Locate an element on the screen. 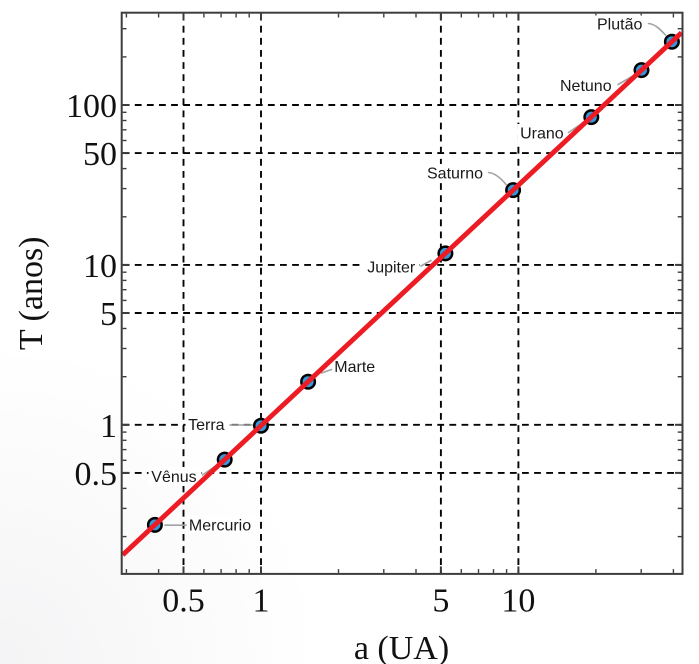  svg-text: 50 is located at coordinates (100, 154).